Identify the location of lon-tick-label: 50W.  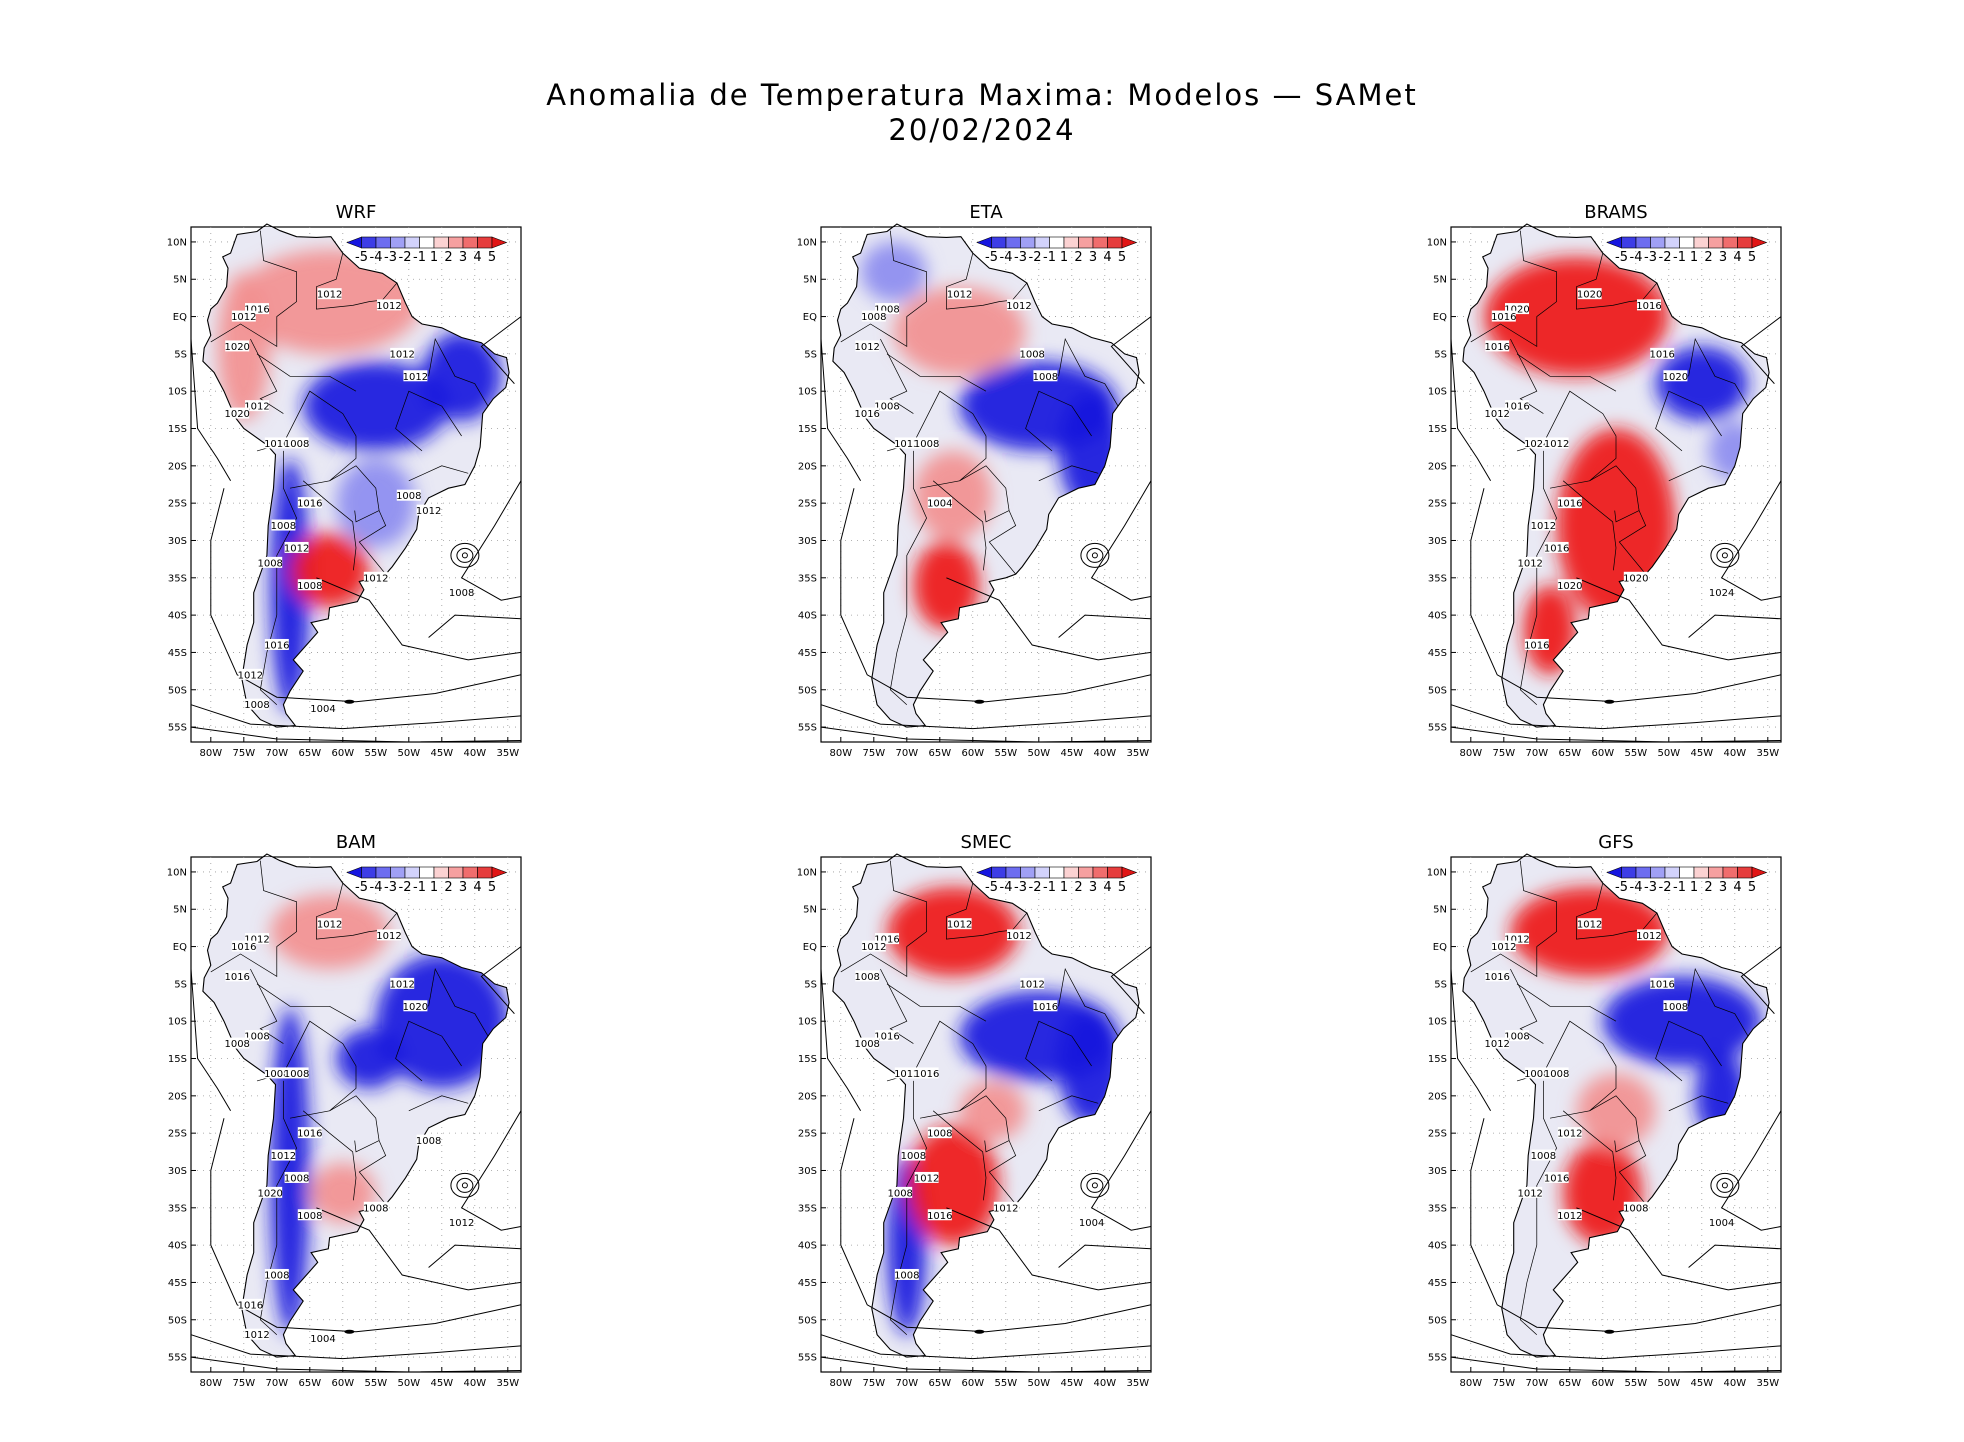
(1668, 1383).